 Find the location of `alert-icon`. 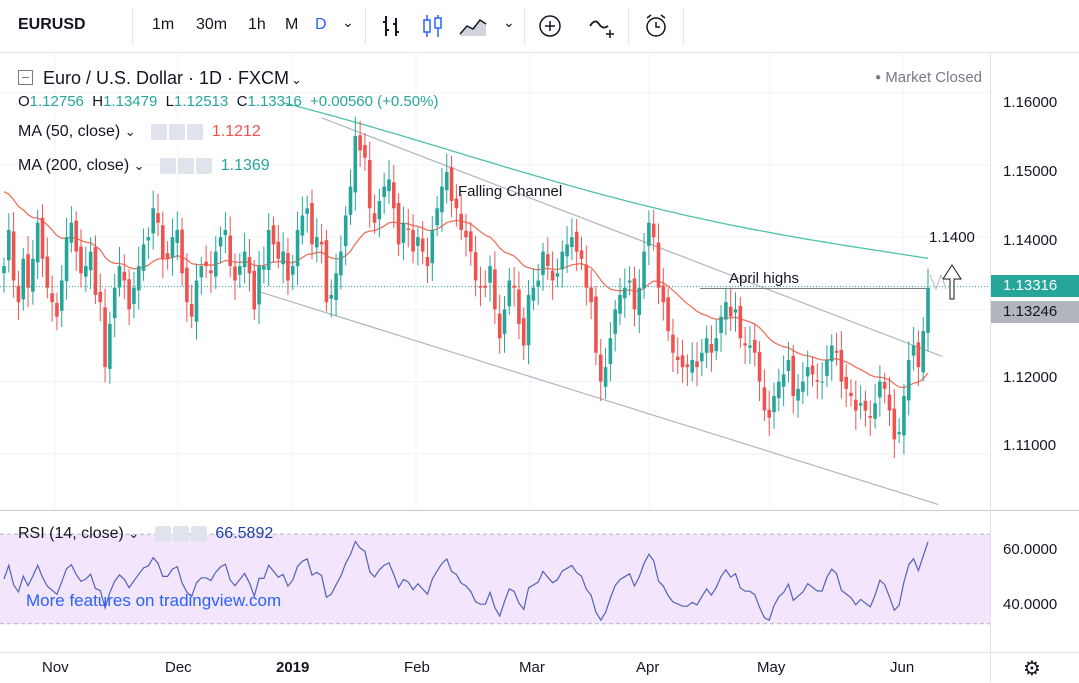

alert-icon is located at coordinates (657, 26).